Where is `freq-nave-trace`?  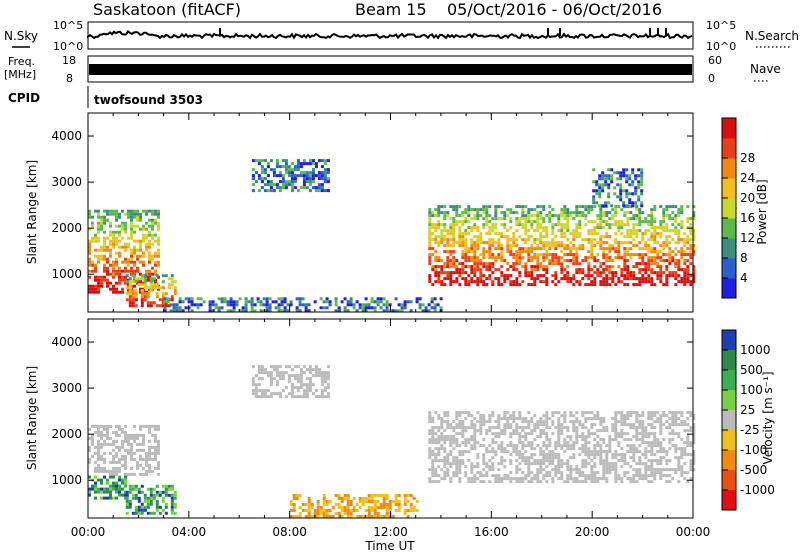 freq-nave-trace is located at coordinates (390, 69).